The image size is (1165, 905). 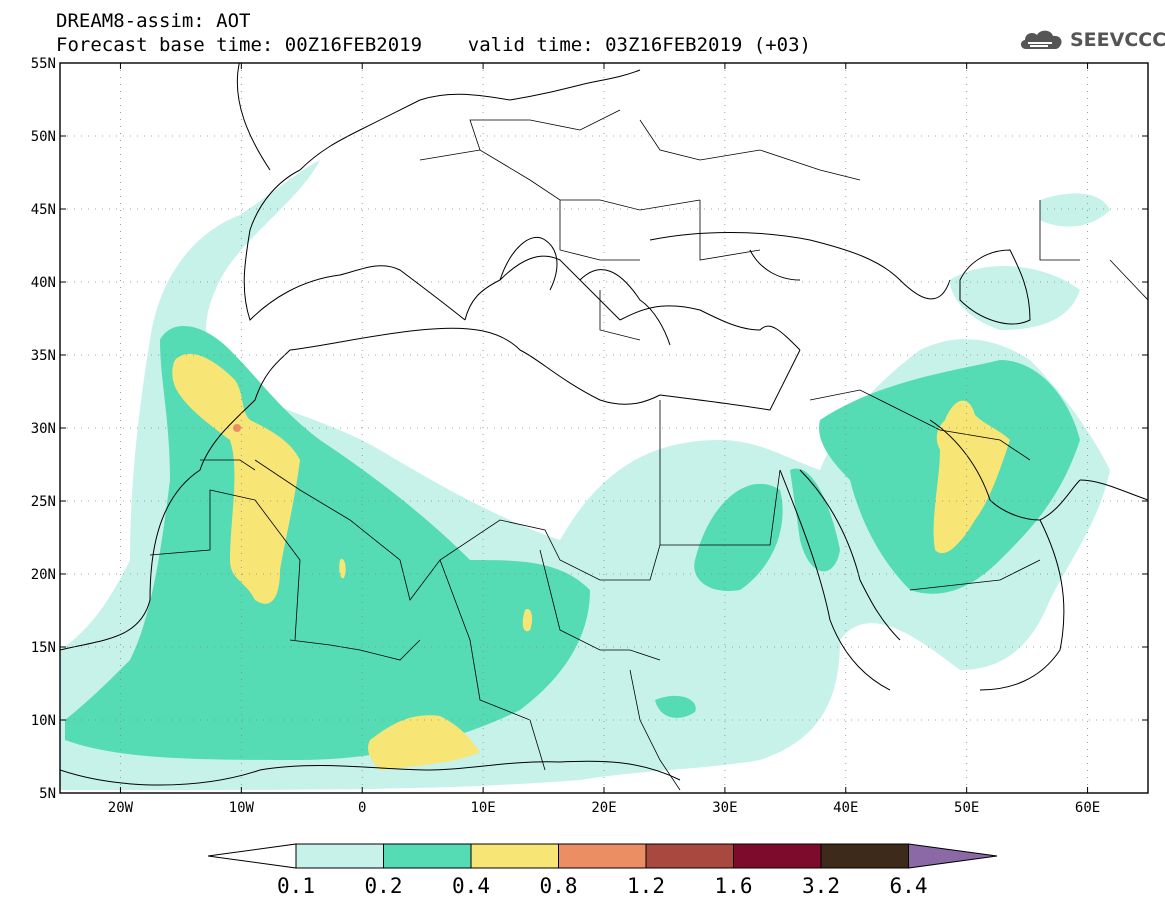 I want to click on lon-tick-label: 60E, so click(x=1087, y=808).